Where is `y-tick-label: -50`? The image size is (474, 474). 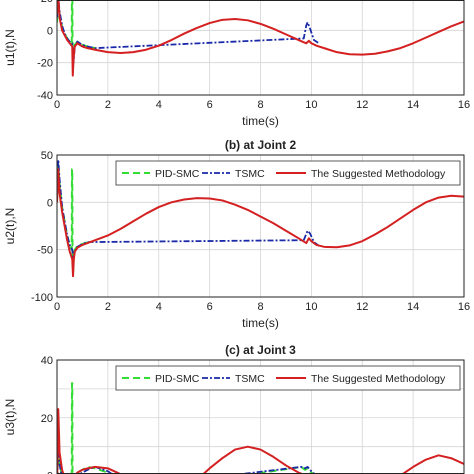
y-tick-label: -50 is located at coordinates (45, 251).